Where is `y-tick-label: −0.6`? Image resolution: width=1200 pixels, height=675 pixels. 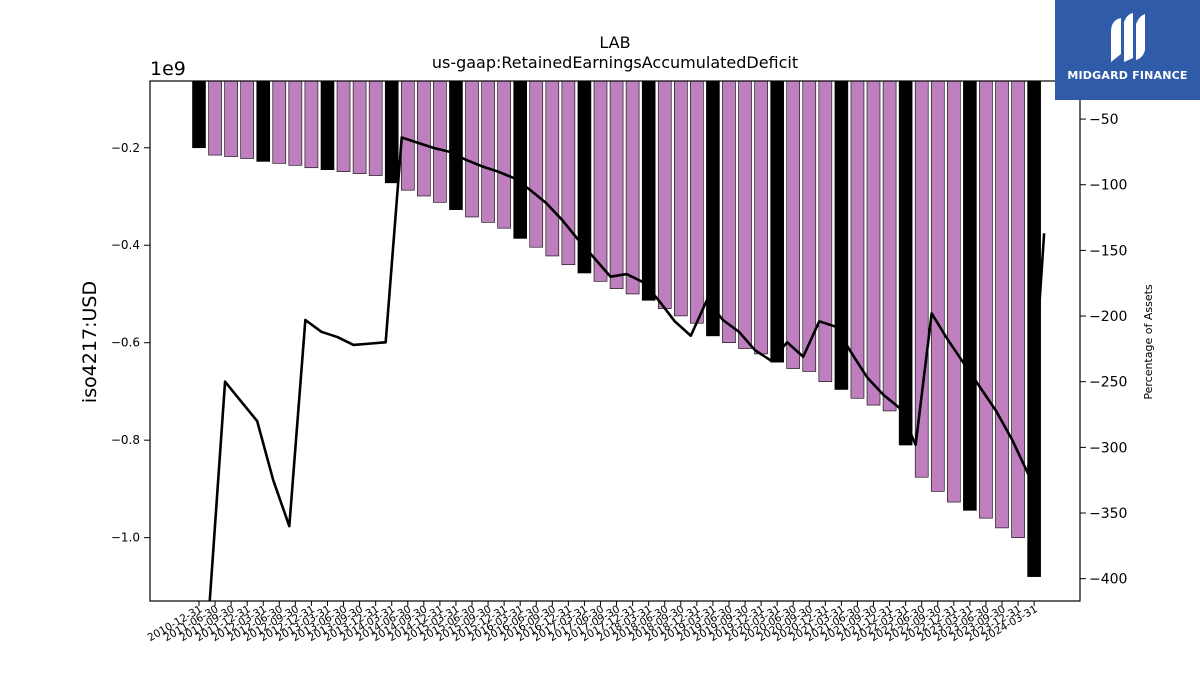 y-tick-label: −0.6 is located at coordinates (125, 343).